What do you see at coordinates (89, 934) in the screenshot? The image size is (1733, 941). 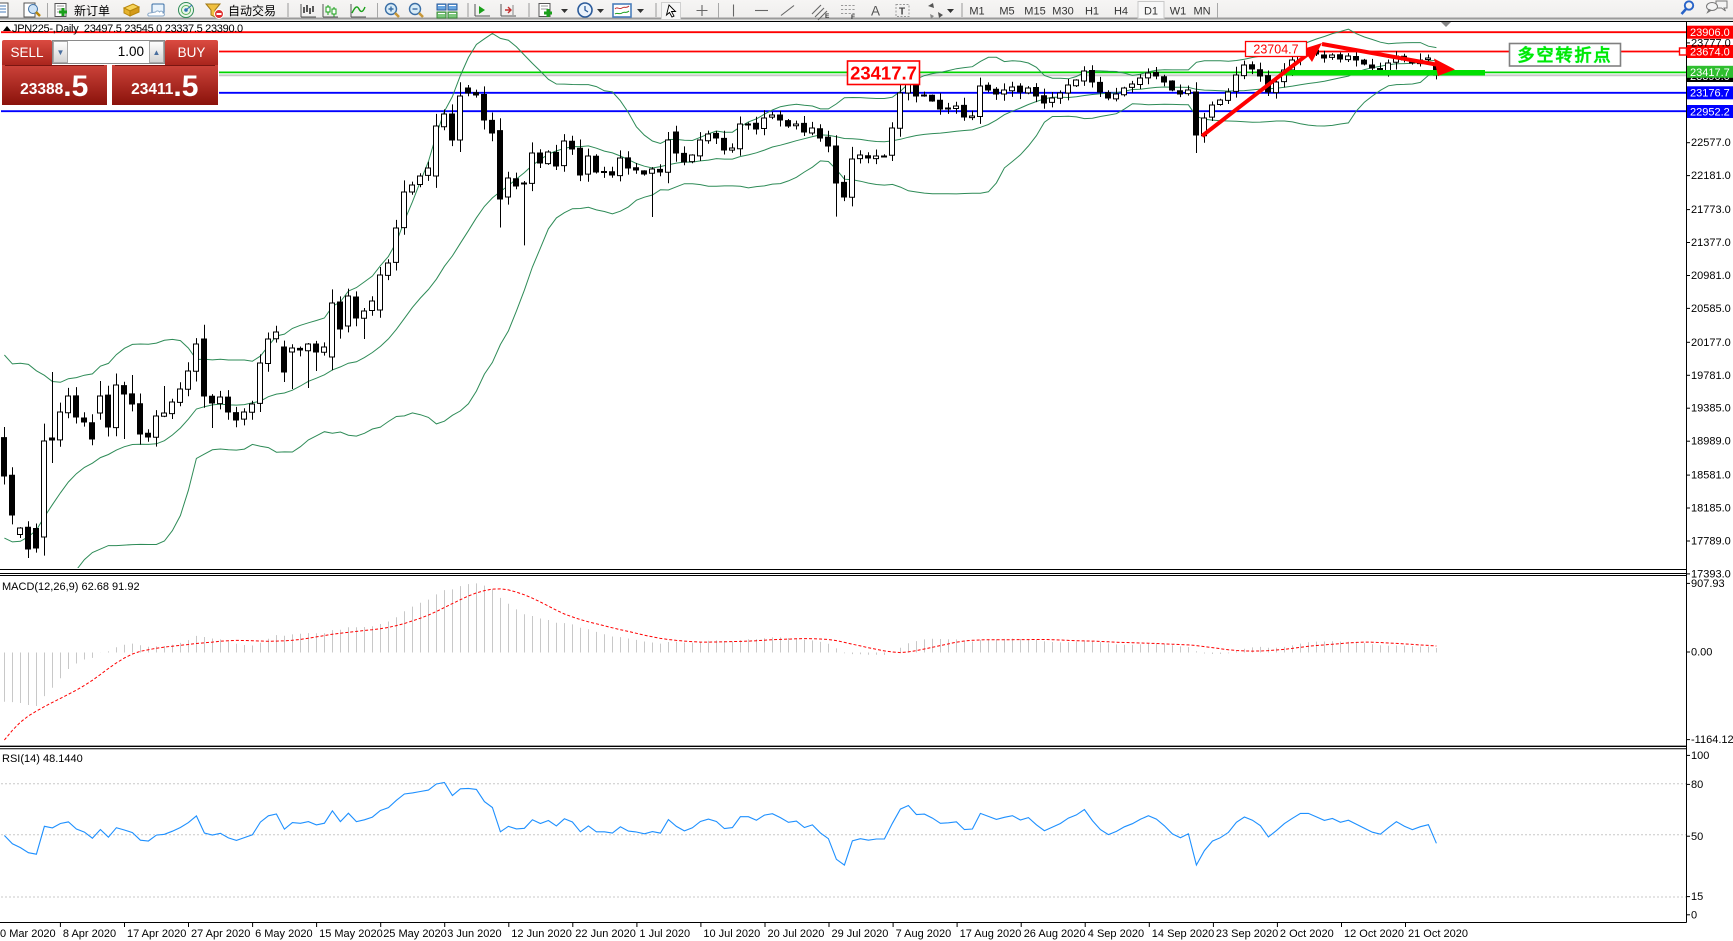 I see `svg-text: 8 Apr 2020` at bounding box center [89, 934].